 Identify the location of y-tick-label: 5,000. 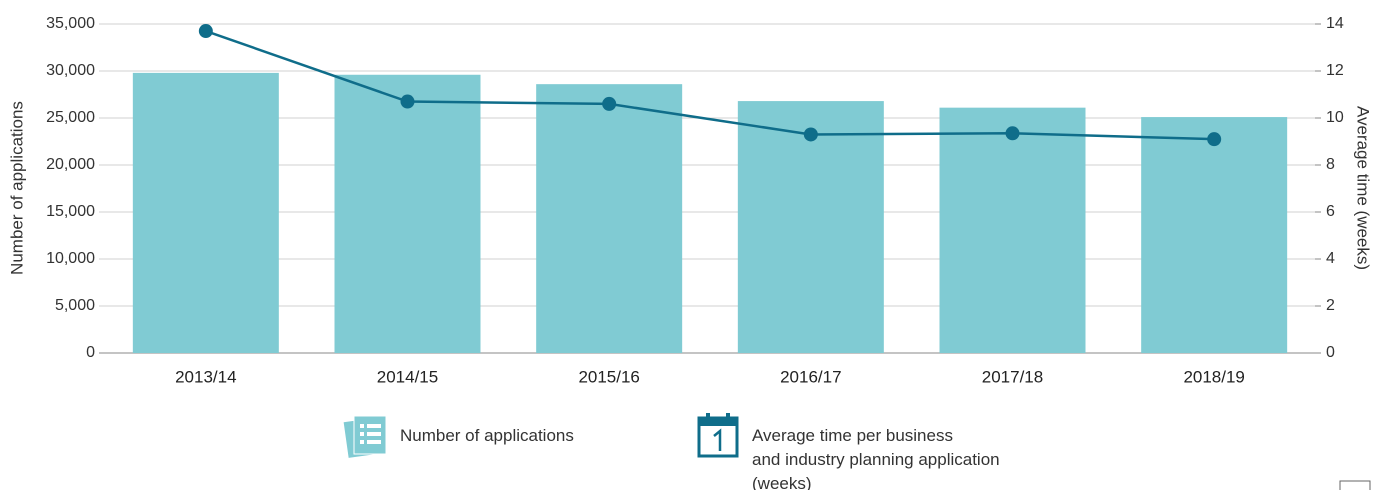
(75, 305).